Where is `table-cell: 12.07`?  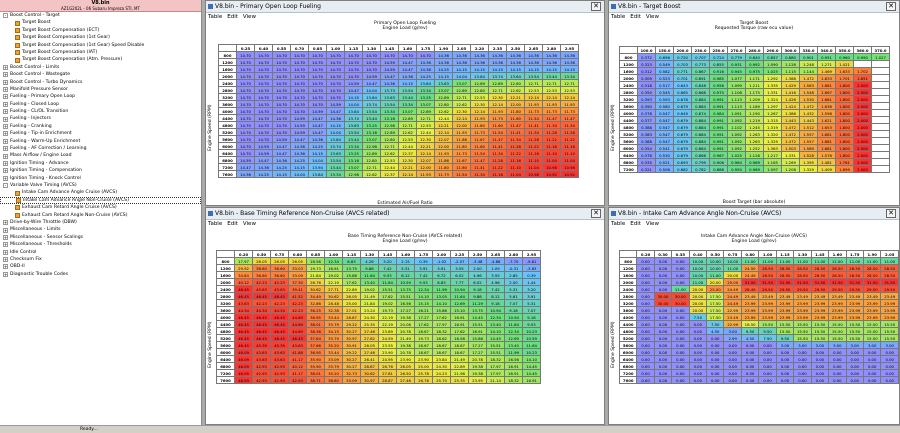 table-cell: 12.07 is located at coordinates (443, 139).